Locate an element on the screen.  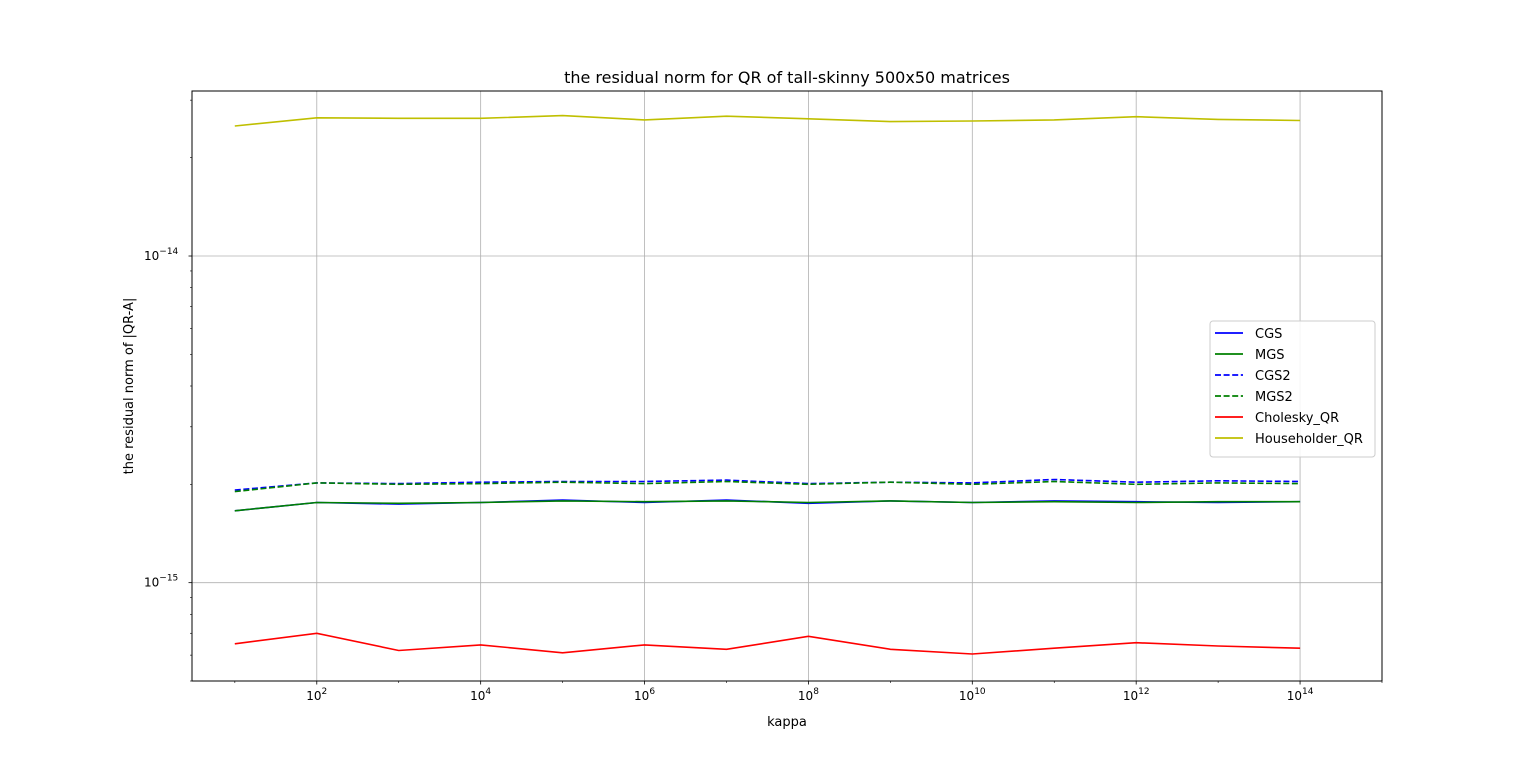
x-tick-label: 10² is located at coordinates (316, 695).